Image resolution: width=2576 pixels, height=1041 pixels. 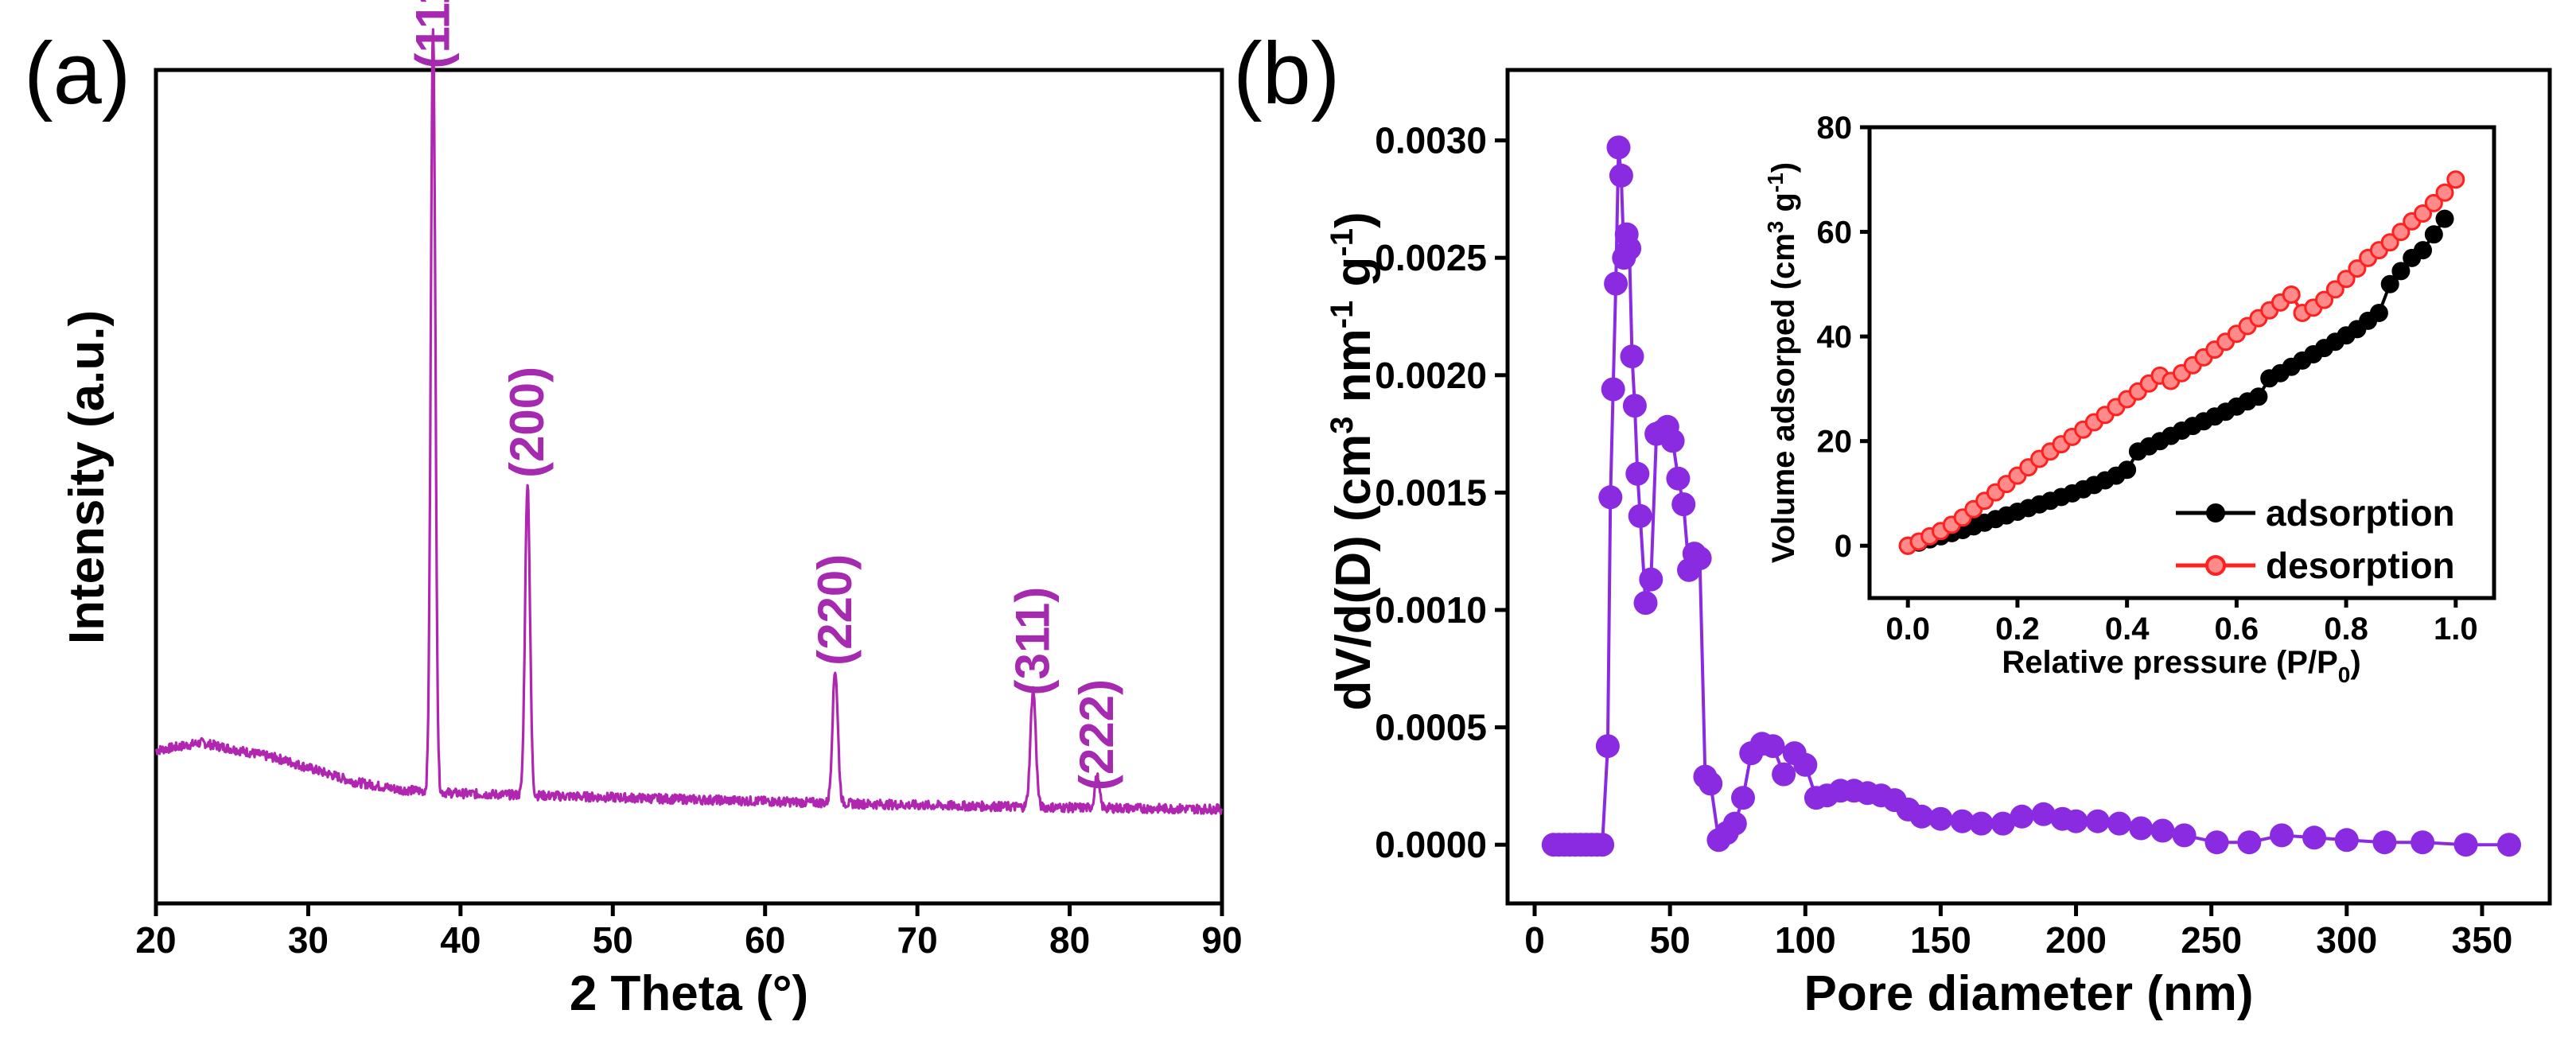 What do you see at coordinates (1431, 727) in the screenshot?
I see `panel-b-y-tick-label: 0.0005` at bounding box center [1431, 727].